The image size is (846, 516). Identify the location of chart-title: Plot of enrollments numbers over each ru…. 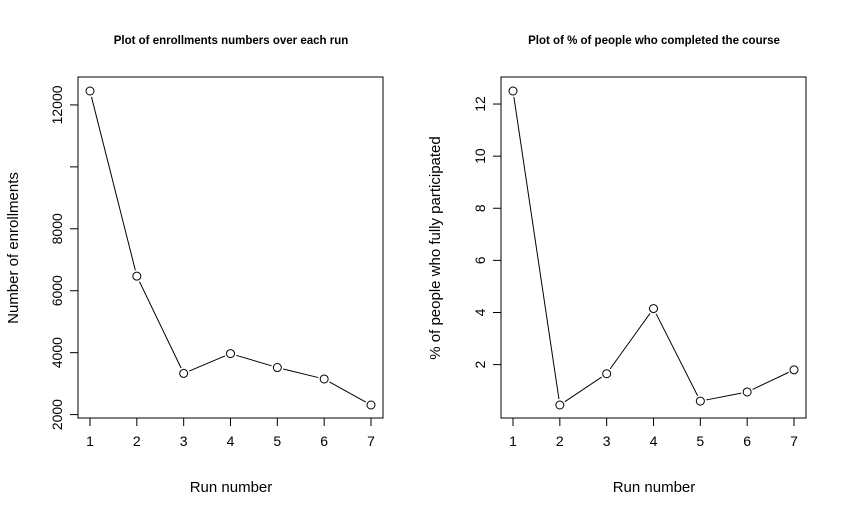
(231, 41).